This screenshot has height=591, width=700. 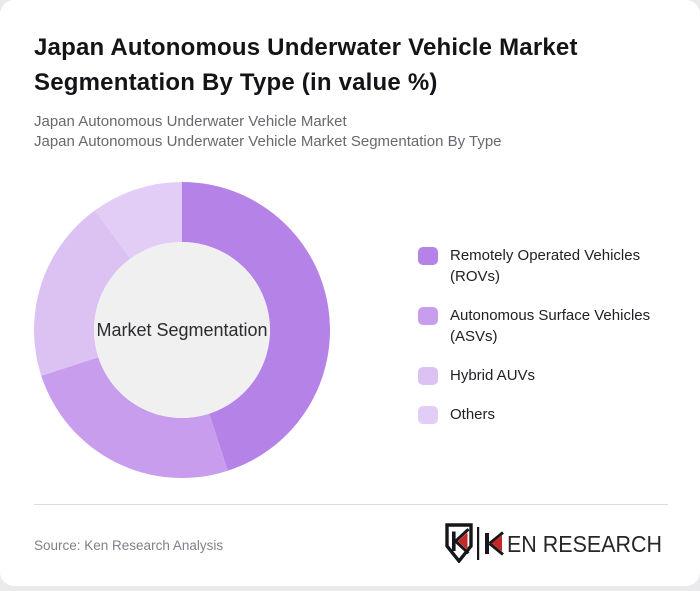 I want to click on donut-hole, so click(x=182, y=330).